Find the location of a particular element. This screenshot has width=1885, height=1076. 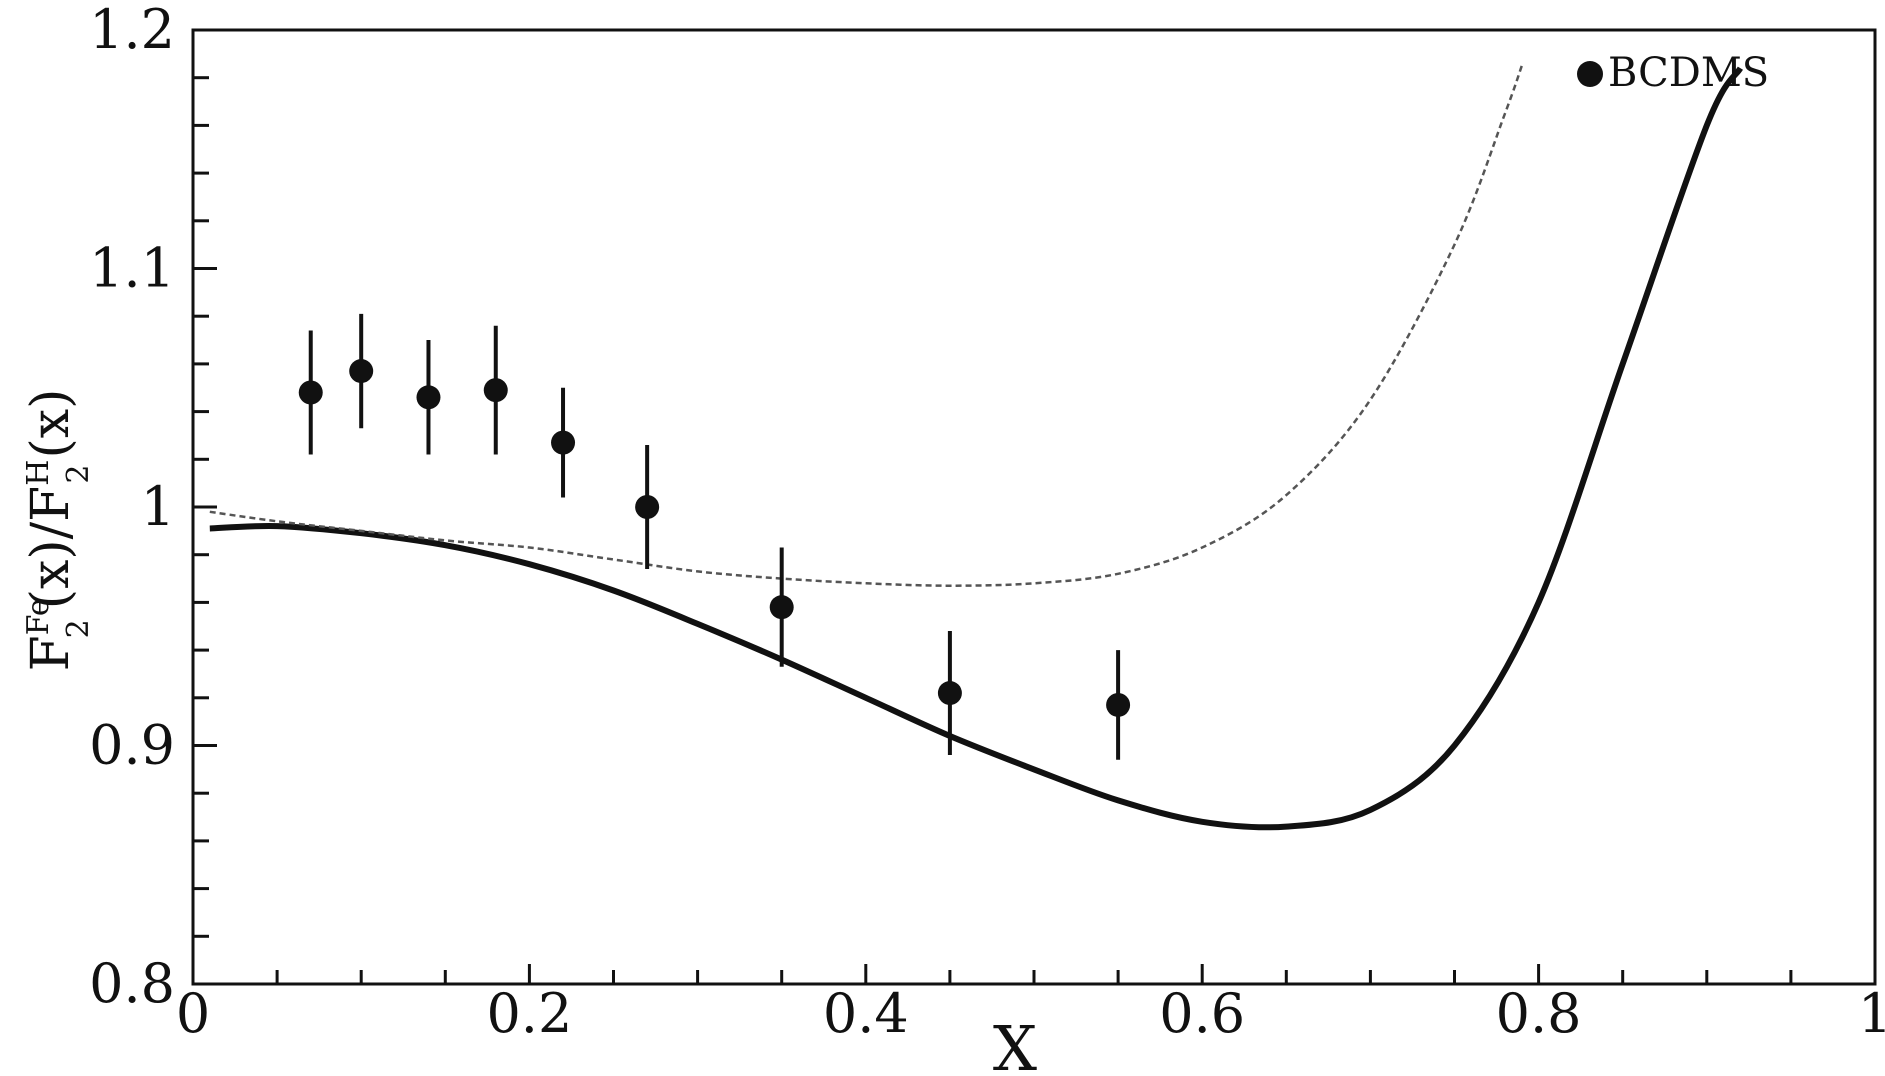

x-tick-label: 0.6 is located at coordinates (1202, 1013).